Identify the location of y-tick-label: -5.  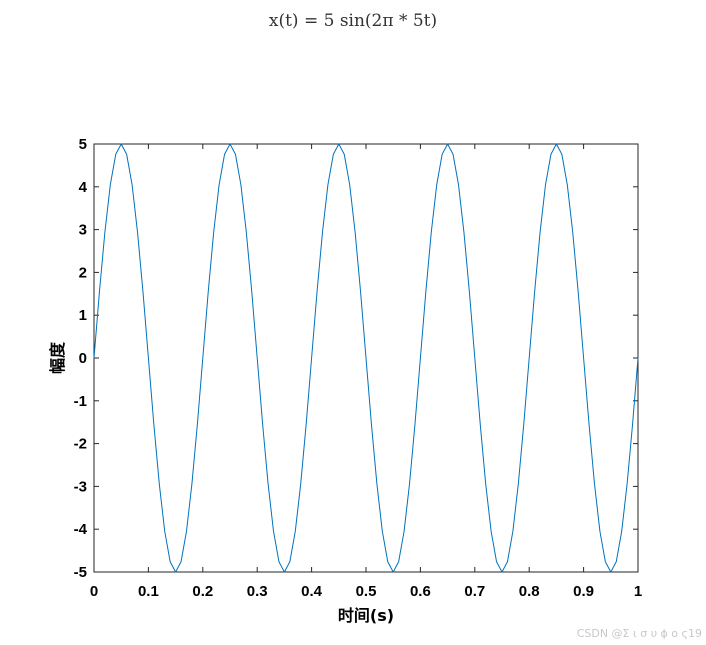
(80, 572).